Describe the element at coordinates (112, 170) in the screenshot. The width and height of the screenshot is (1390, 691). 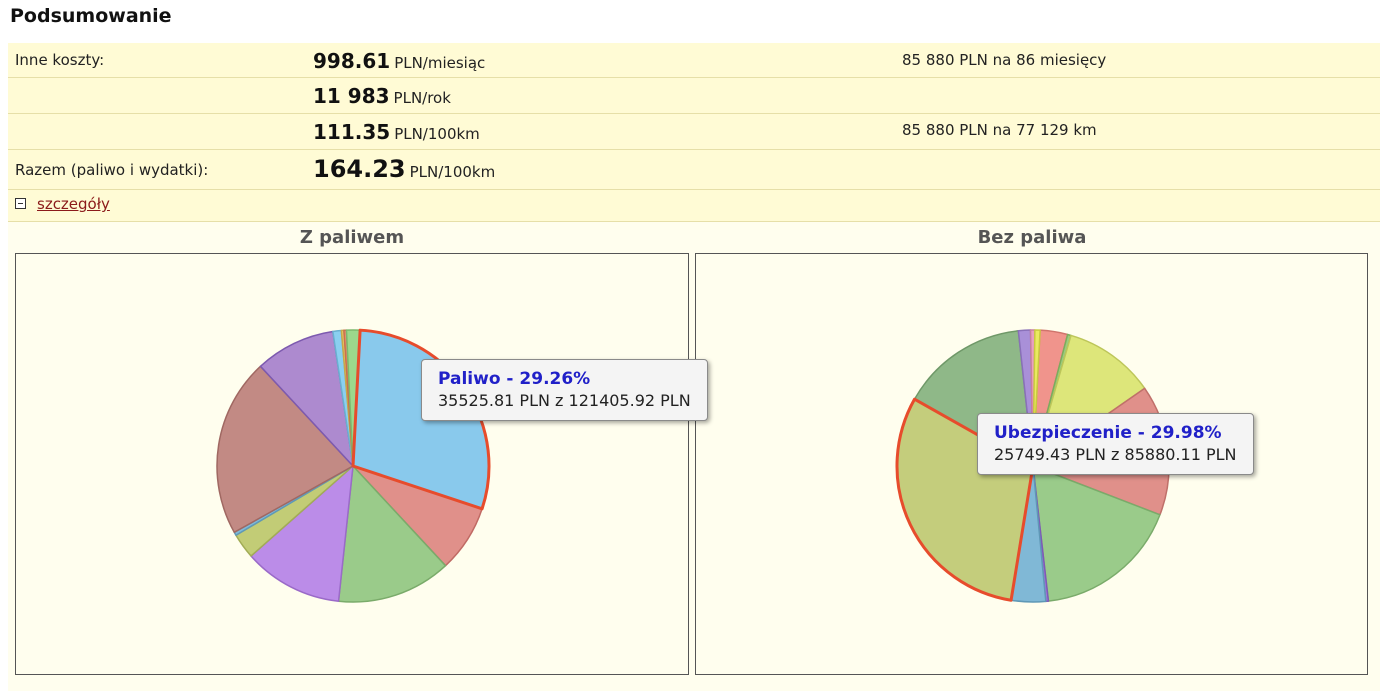
I see `row-label: Razem (paliwo i wydatki):` at that location.